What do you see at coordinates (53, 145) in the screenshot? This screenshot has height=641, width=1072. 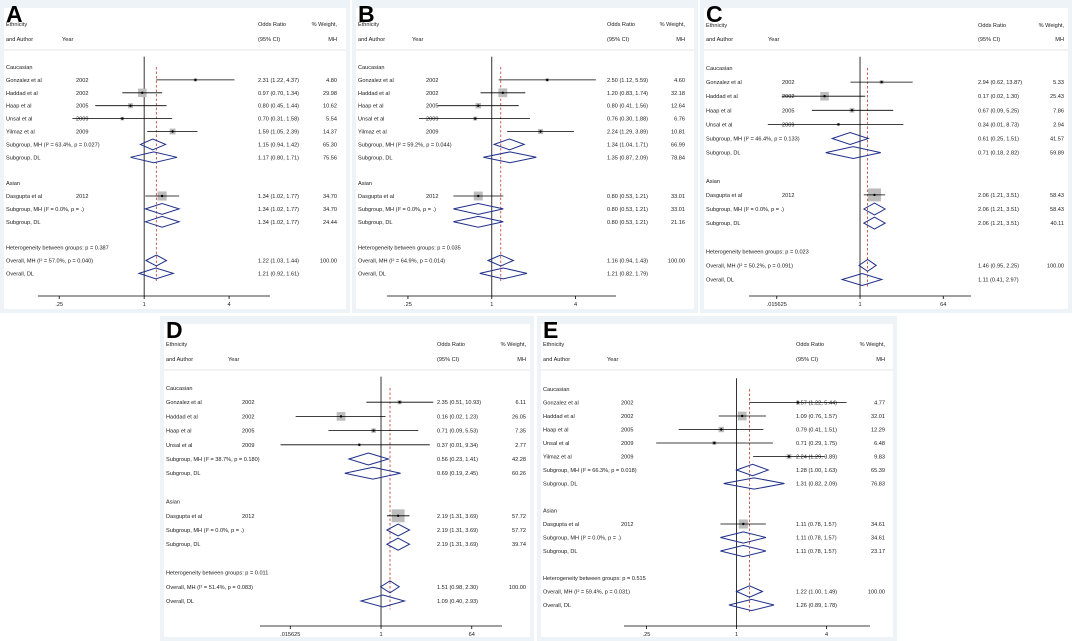 I see `pooled-label: Subgroup, MH (I² = 63.4%, p = 0.027)` at bounding box center [53, 145].